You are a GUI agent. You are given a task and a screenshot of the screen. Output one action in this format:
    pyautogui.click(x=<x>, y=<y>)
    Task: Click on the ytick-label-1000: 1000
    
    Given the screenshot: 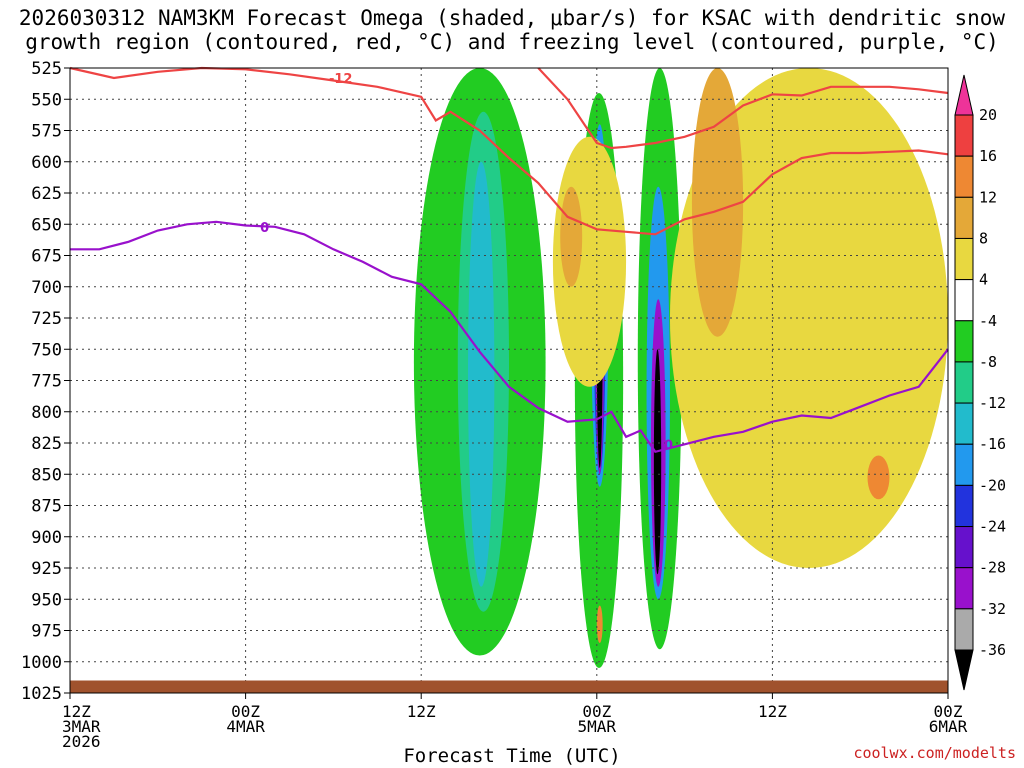 What is the action you would take?
    pyautogui.click(x=41, y=663)
    